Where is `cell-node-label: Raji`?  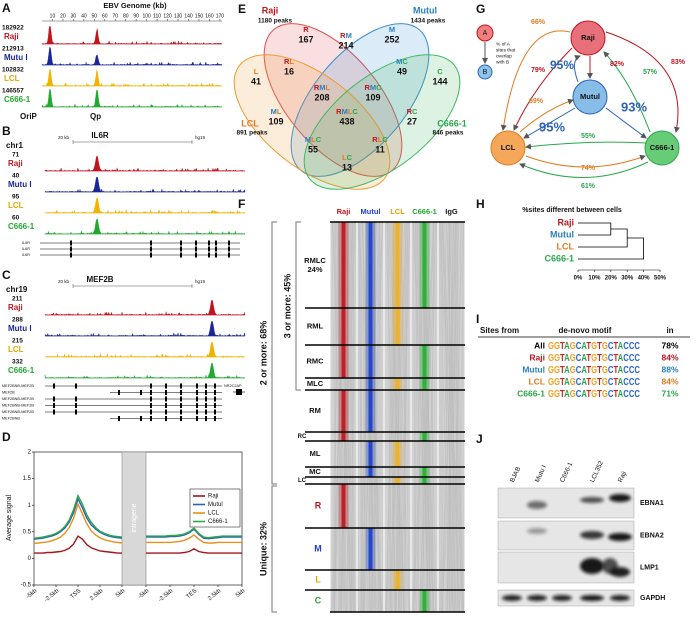 cell-node-label: Raji is located at coordinates (588, 37).